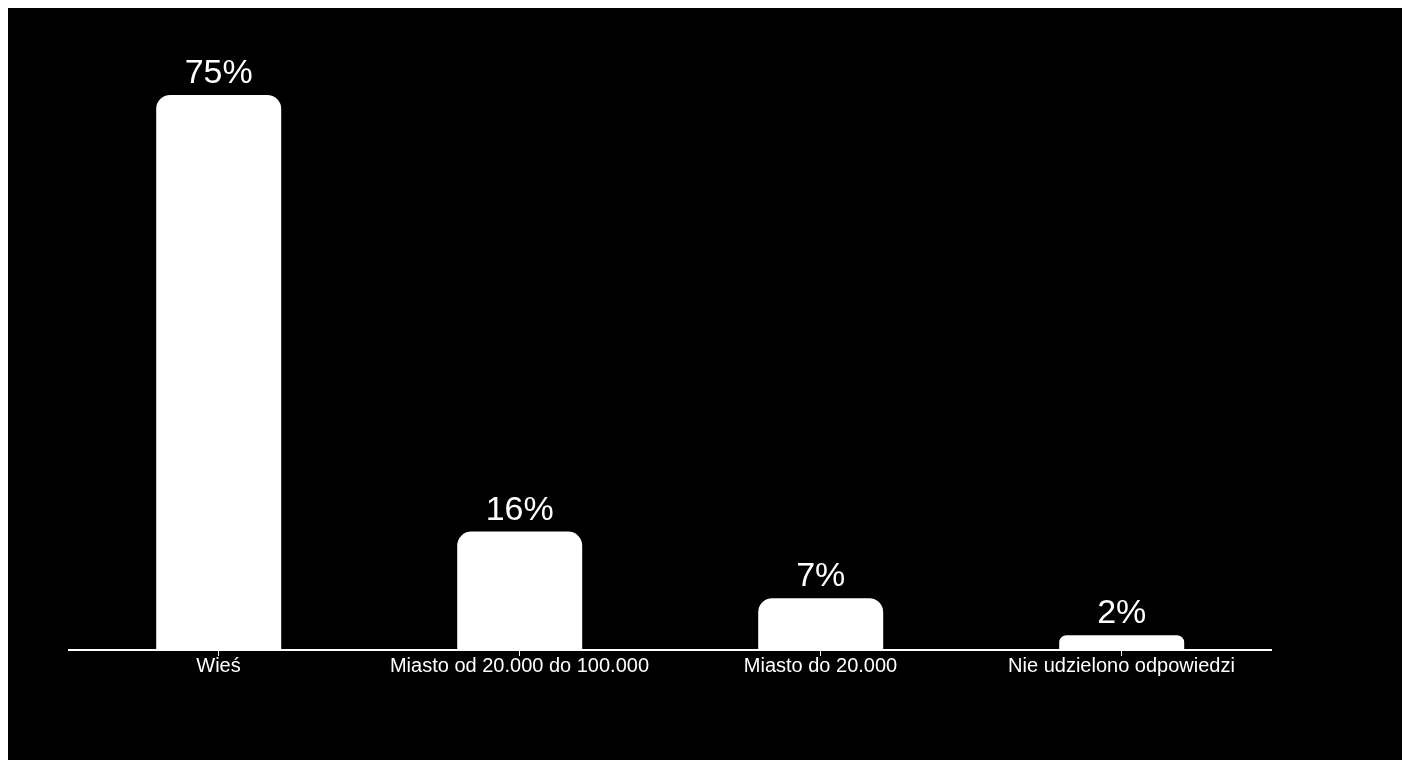 This screenshot has height=768, width=1410. Describe the element at coordinates (519, 507) in the screenshot. I see `data-label: 16%` at that location.